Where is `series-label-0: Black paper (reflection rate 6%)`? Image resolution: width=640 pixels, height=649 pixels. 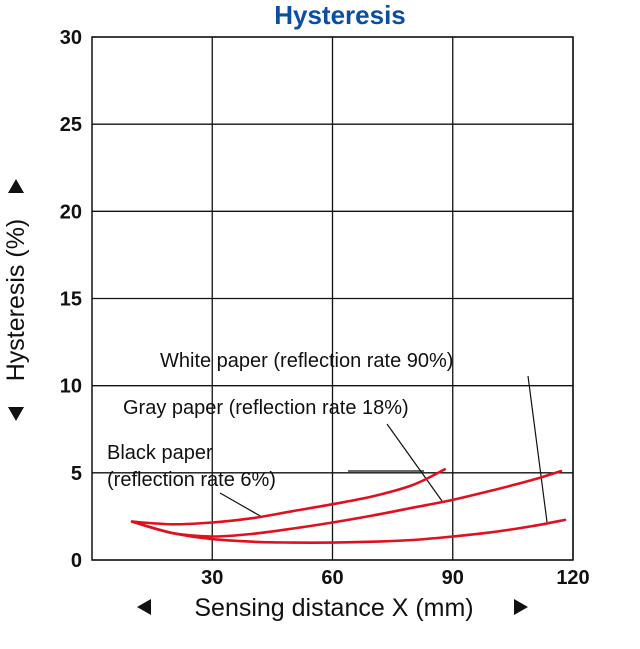
series-label-0: Black paper (reflection rate 6%) is located at coordinates (191, 466).